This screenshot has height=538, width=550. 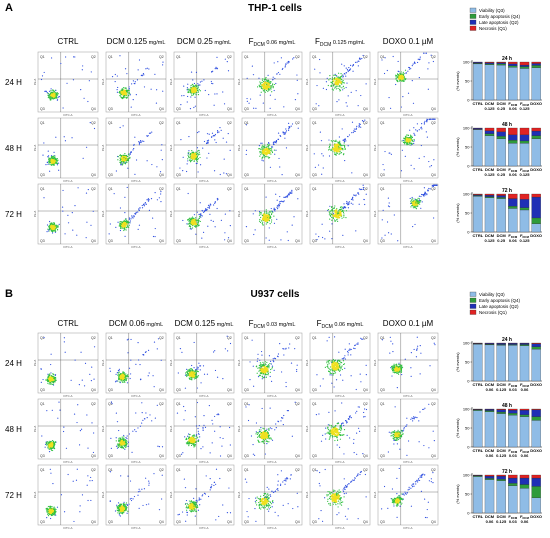 I want to click on quadrant-label: Q1, so click(x=382, y=189).